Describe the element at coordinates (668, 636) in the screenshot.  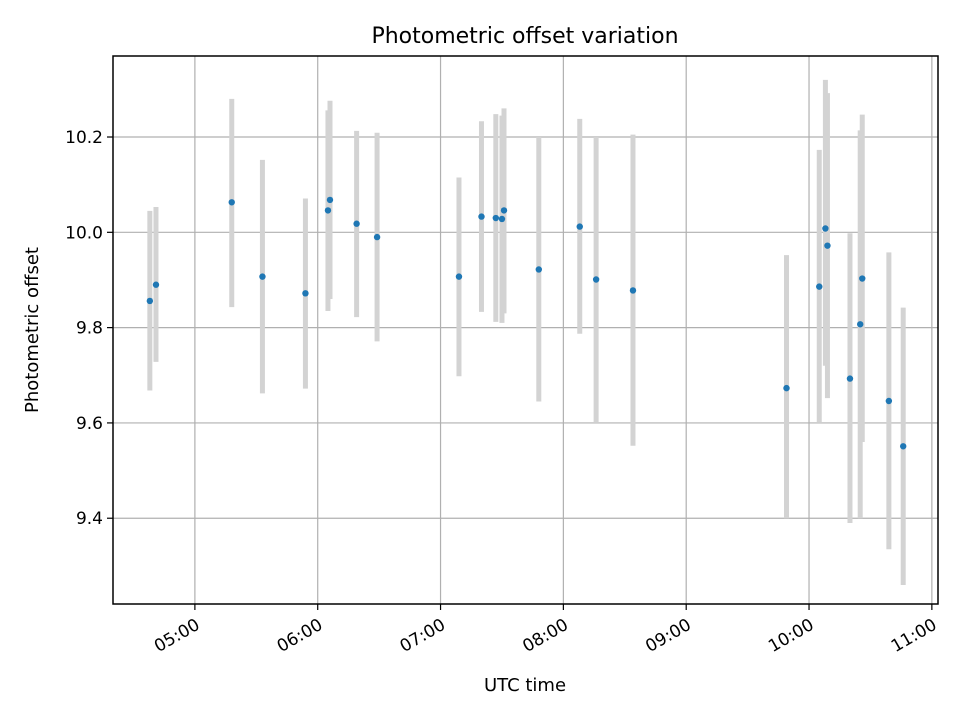
I see `x-tick-label: 09:00` at that location.